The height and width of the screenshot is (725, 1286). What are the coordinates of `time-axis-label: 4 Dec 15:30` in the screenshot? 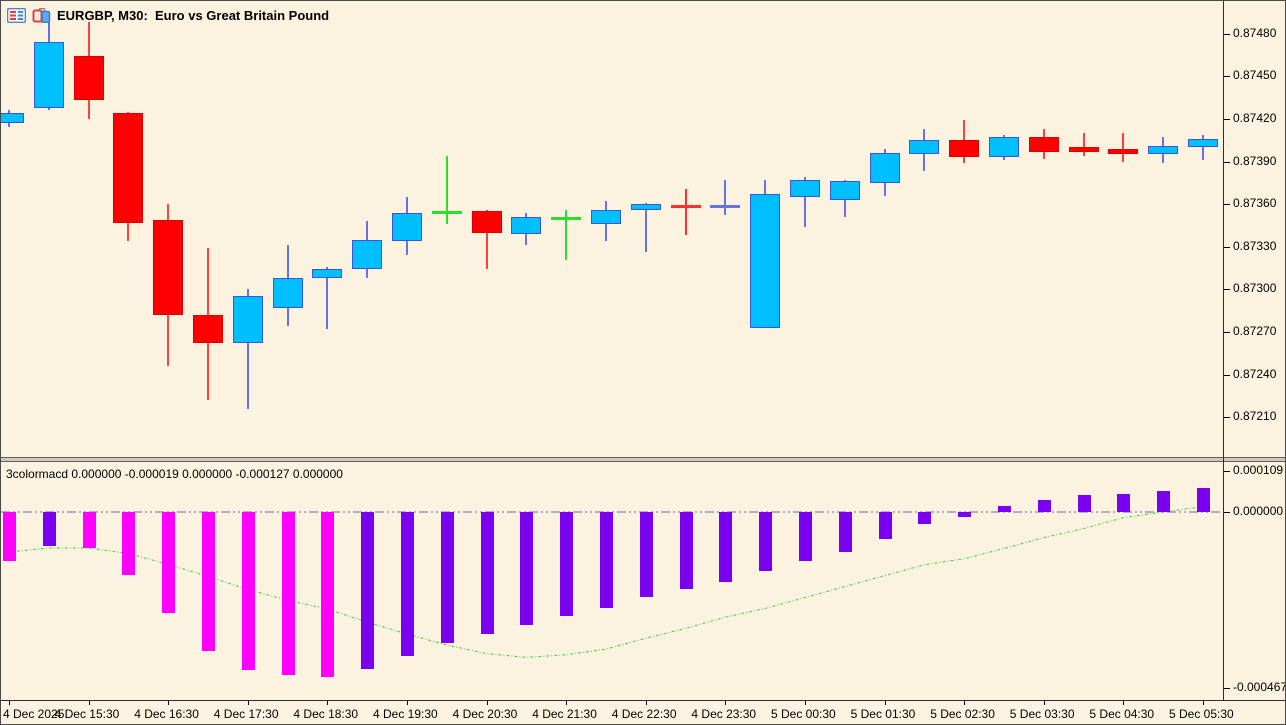 It's located at (87, 714).